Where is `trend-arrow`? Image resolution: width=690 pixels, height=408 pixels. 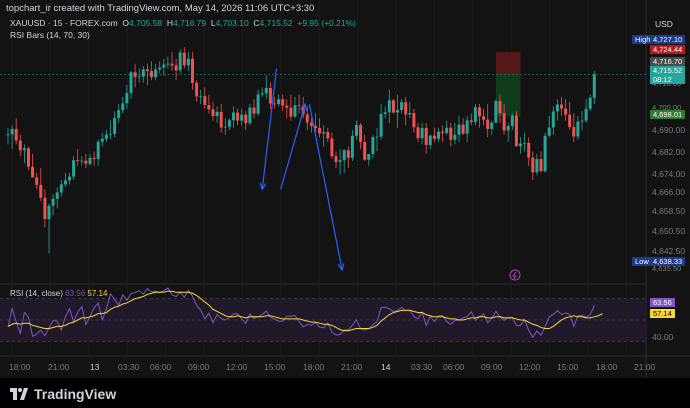 trend-arrow is located at coordinates (293, 146).